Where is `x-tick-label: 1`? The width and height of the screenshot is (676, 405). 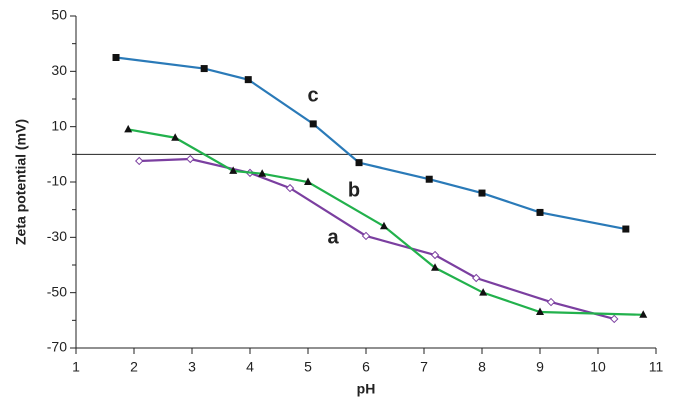
x-tick-label: 1 is located at coordinates (76, 367).